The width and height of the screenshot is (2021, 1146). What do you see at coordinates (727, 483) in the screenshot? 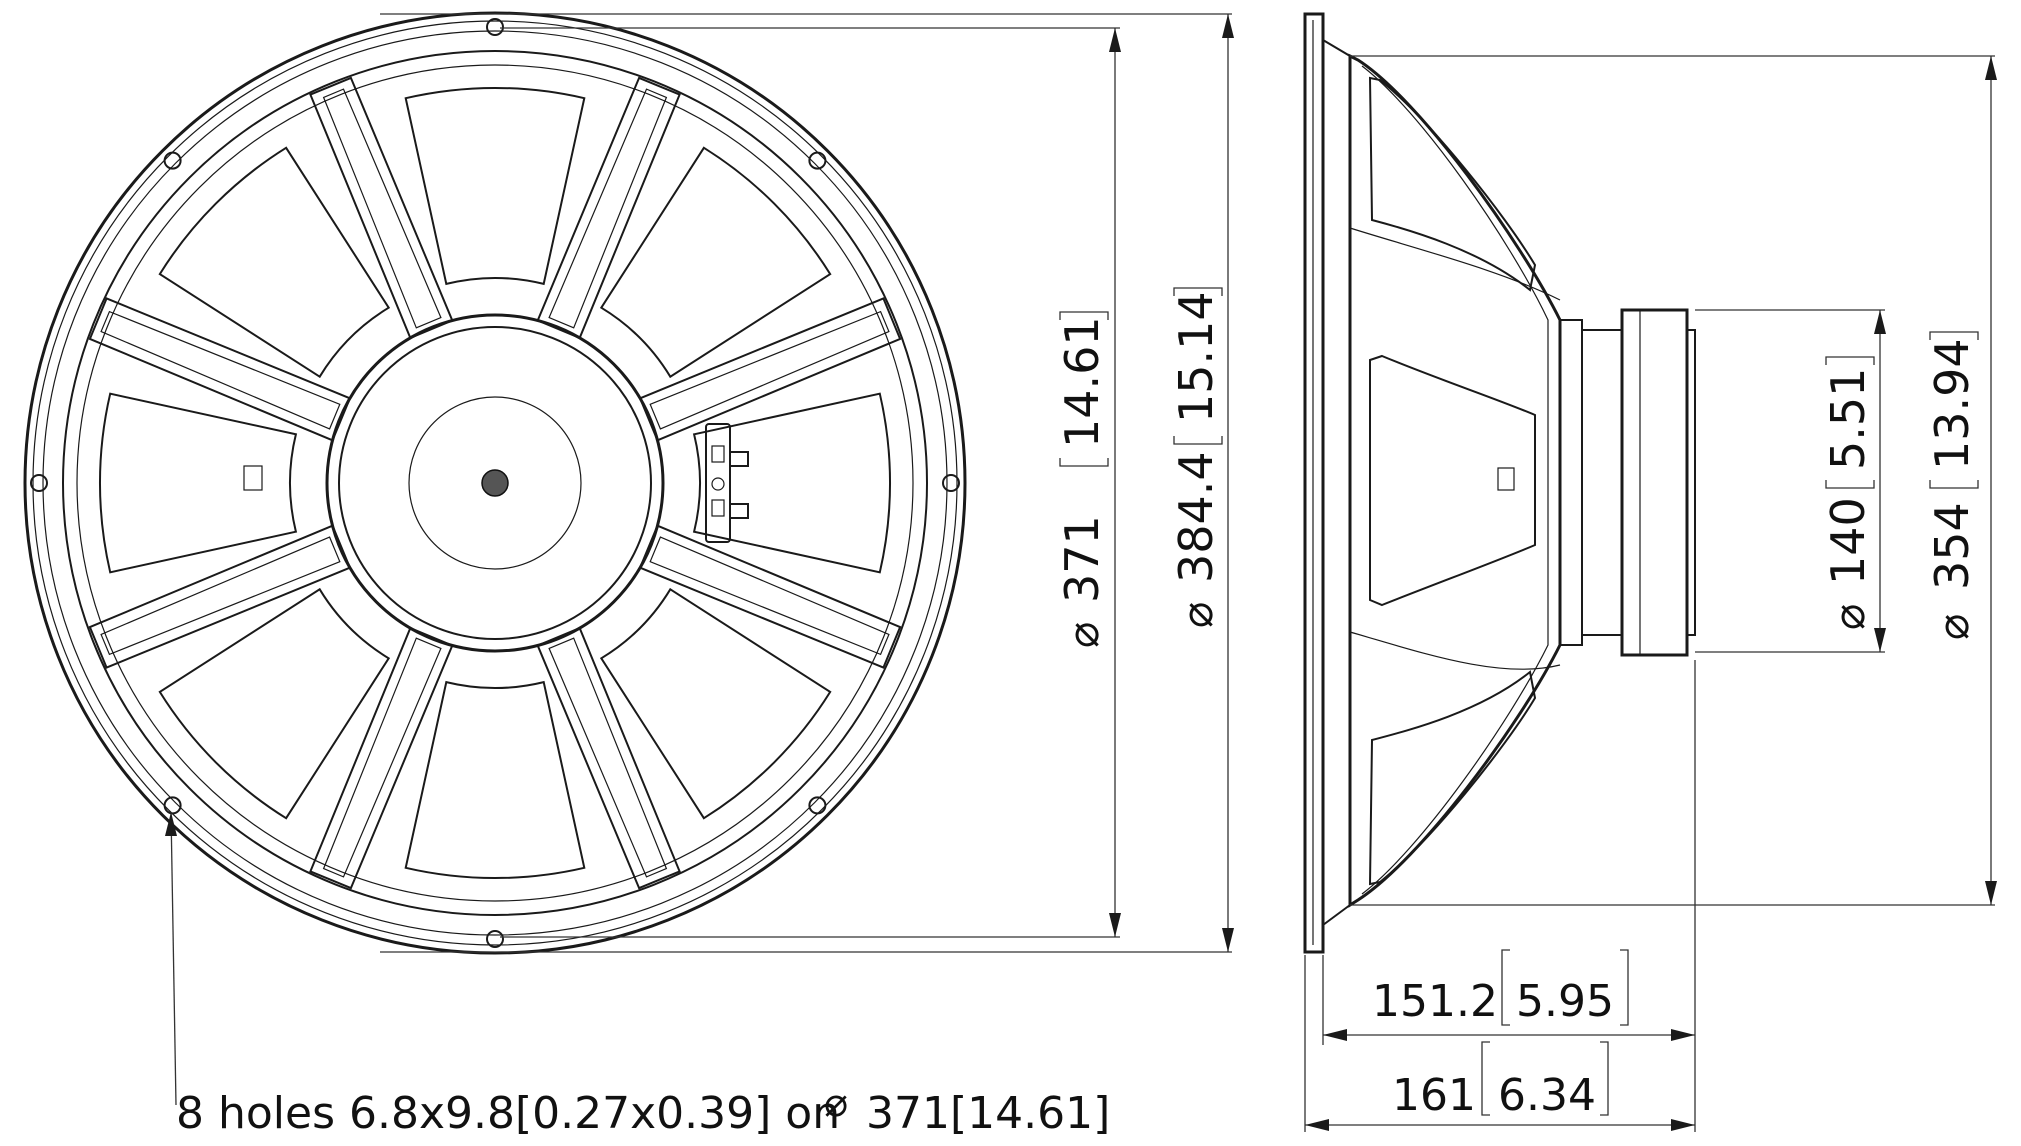
I see `terminal-block` at bounding box center [727, 483].